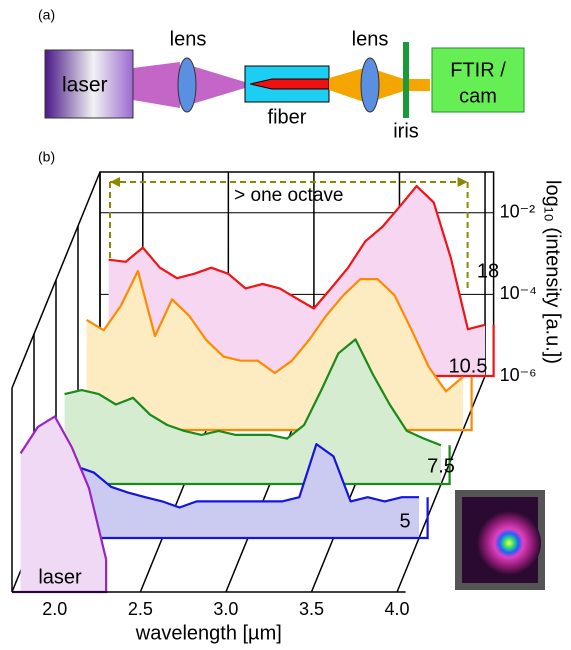 Image resolution: width=571 pixels, height=650 pixels. What do you see at coordinates (509, 543) in the screenshot?
I see `beam-spot` at bounding box center [509, 543].